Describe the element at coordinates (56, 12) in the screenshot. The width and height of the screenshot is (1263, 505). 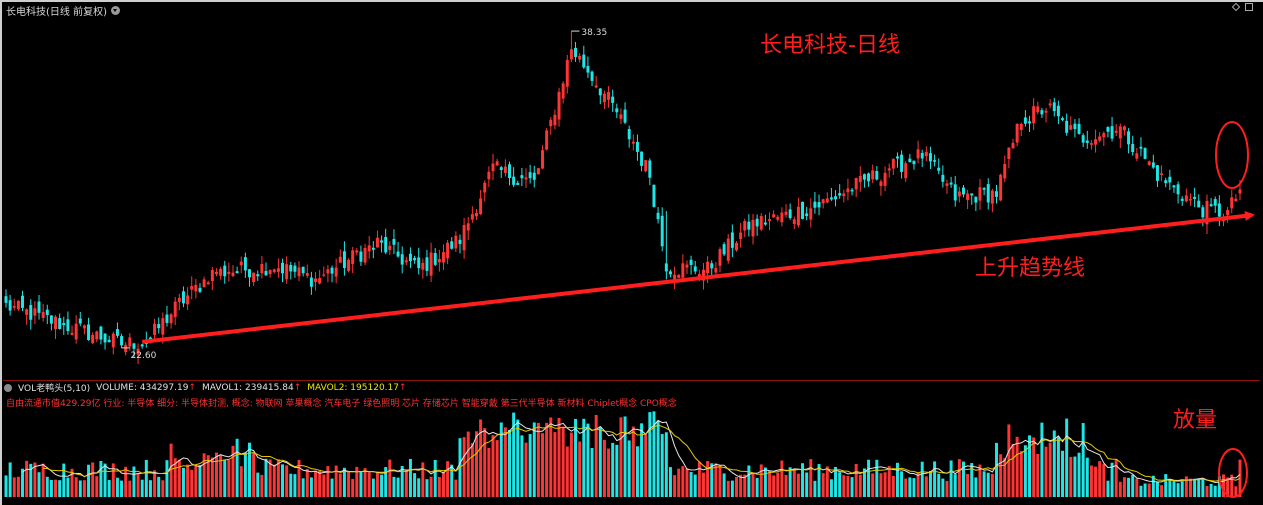
I see `stock-title: 长电科技(日线 前复权)` at that location.